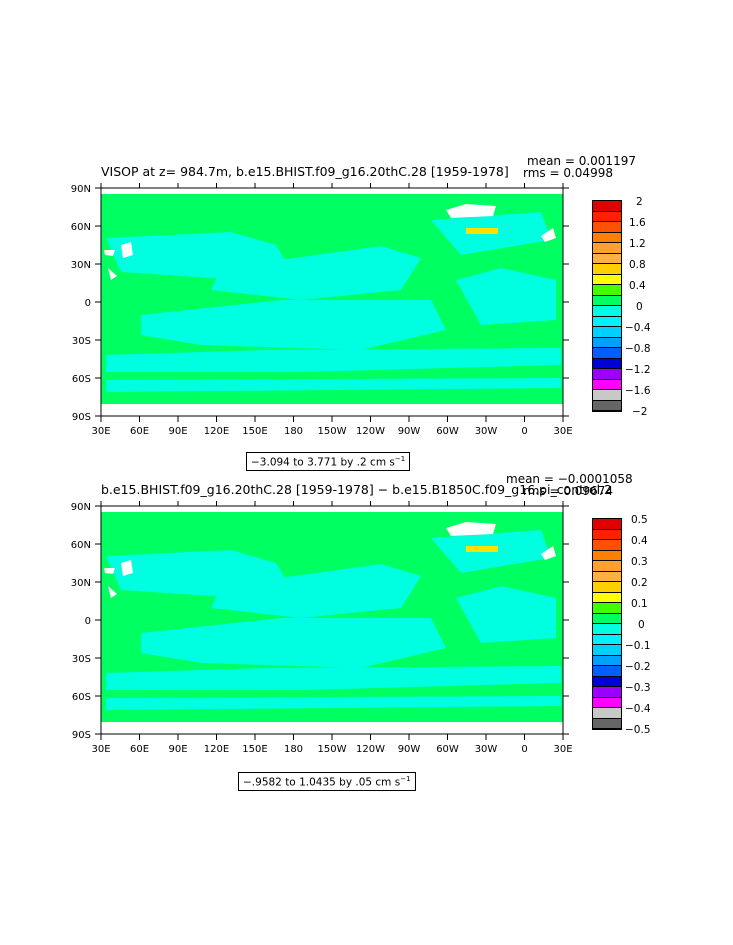 This screenshot has height=945, width=733. I want to click on x-tick-label: 60W, so click(447, 431).